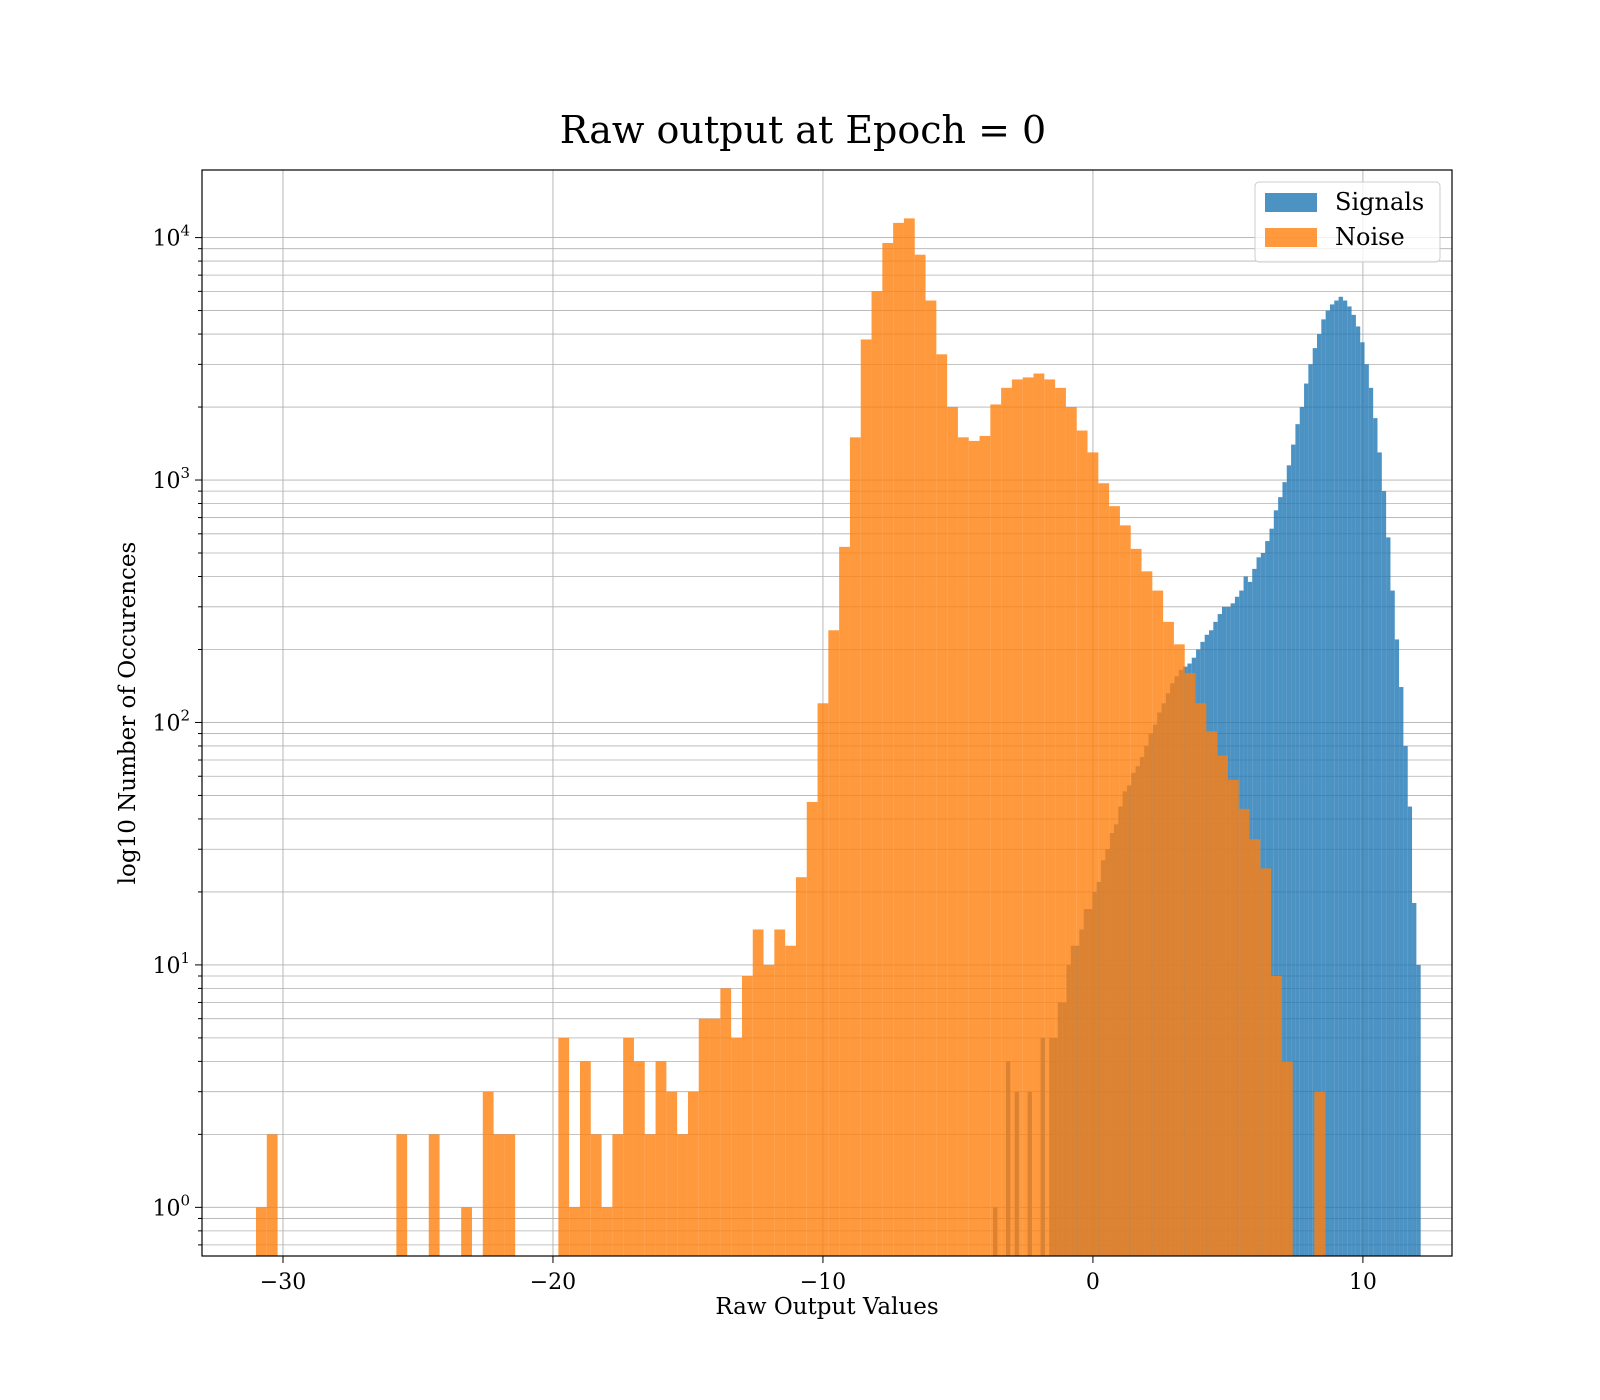  Describe the element at coordinates (283, 1282) in the screenshot. I see `x-tick-label: −30` at that location.